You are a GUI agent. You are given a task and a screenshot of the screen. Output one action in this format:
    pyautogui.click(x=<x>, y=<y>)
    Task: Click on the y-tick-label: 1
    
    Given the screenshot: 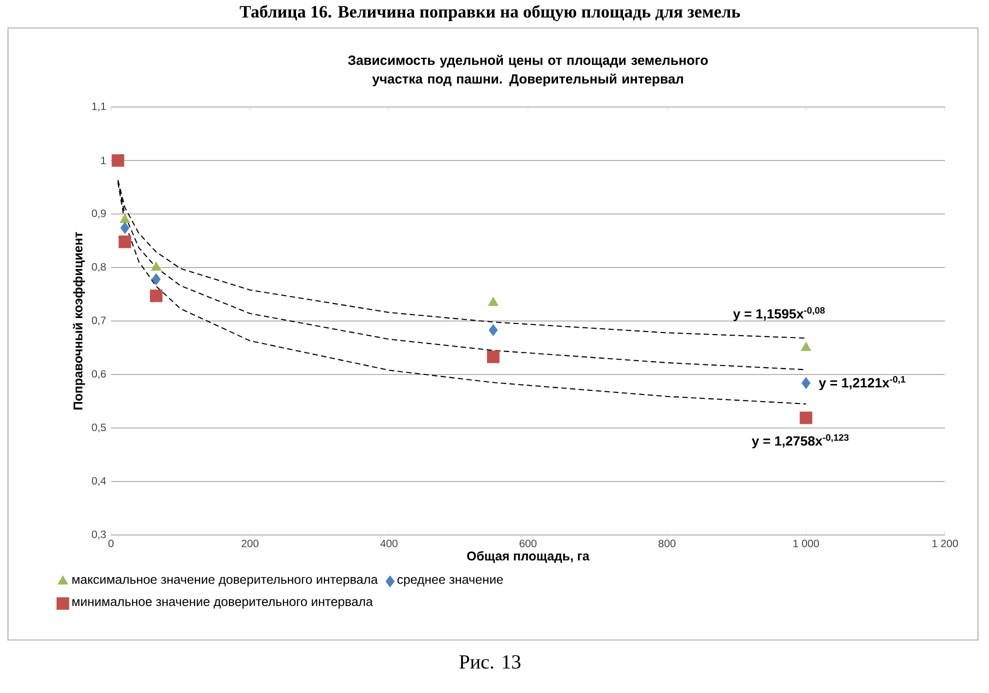 What is the action you would take?
    pyautogui.click(x=103, y=160)
    